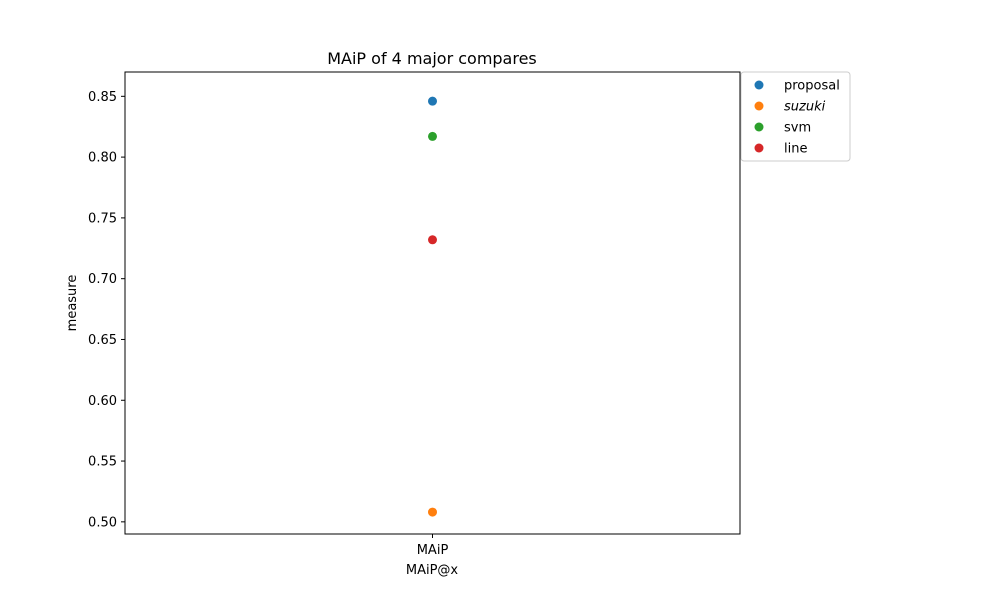 Image resolution: width=1000 pixels, height=600 pixels. What do you see at coordinates (432, 136) in the screenshot?
I see `data-point-svm` at bounding box center [432, 136].